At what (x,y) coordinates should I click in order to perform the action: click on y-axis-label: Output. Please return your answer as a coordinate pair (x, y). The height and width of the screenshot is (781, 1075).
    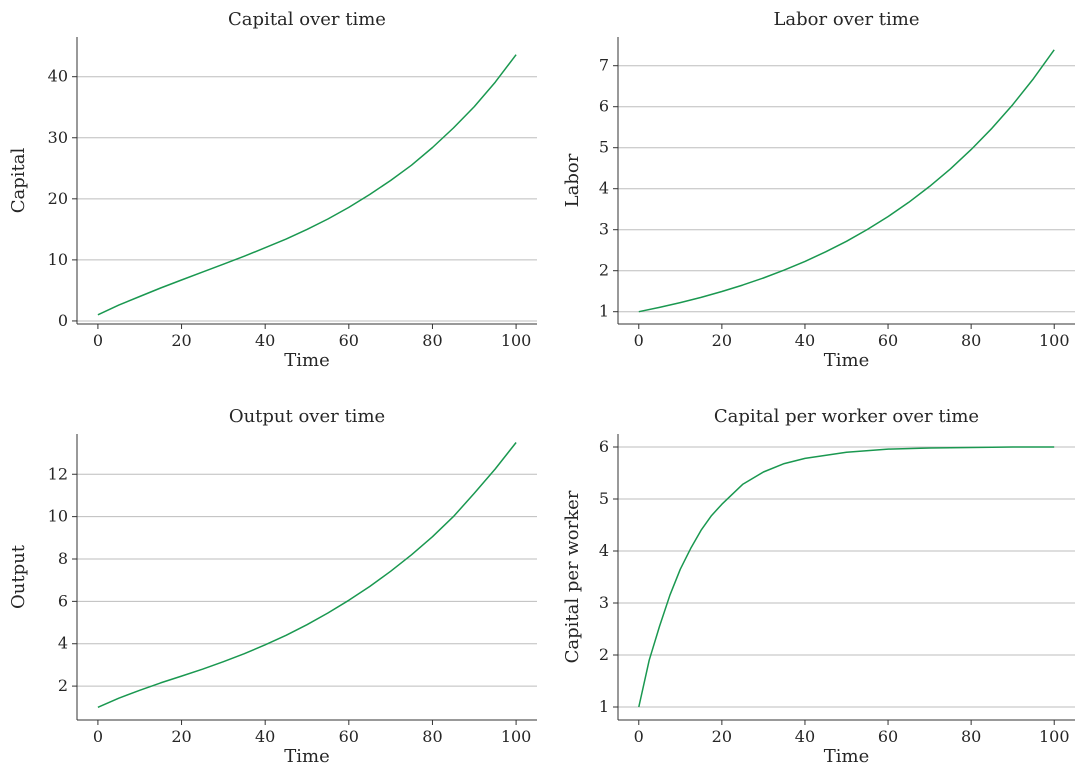
    Looking at the image, I should click on (18, 576).